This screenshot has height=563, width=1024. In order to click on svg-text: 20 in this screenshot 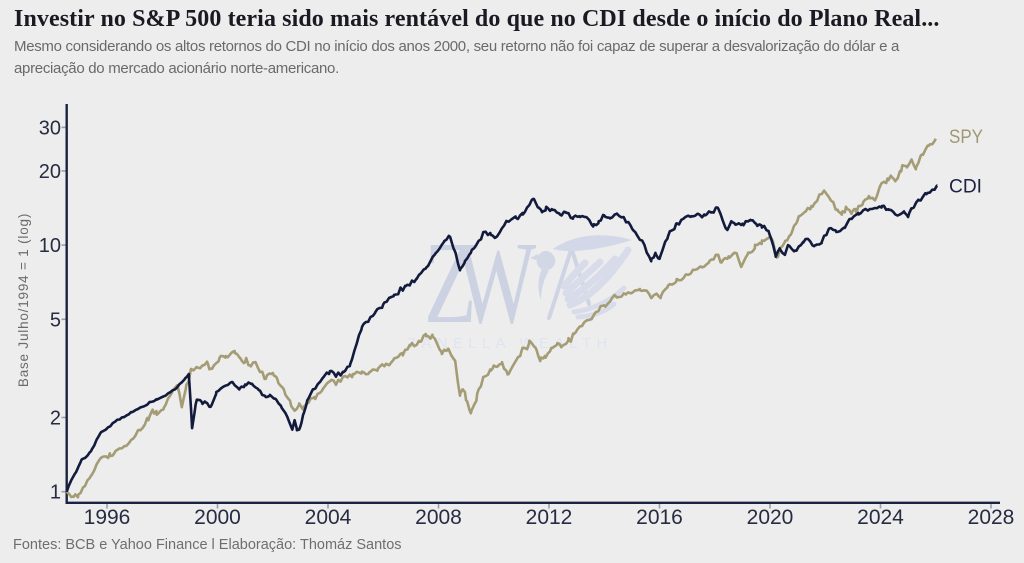, I will do `click(50, 172)`.